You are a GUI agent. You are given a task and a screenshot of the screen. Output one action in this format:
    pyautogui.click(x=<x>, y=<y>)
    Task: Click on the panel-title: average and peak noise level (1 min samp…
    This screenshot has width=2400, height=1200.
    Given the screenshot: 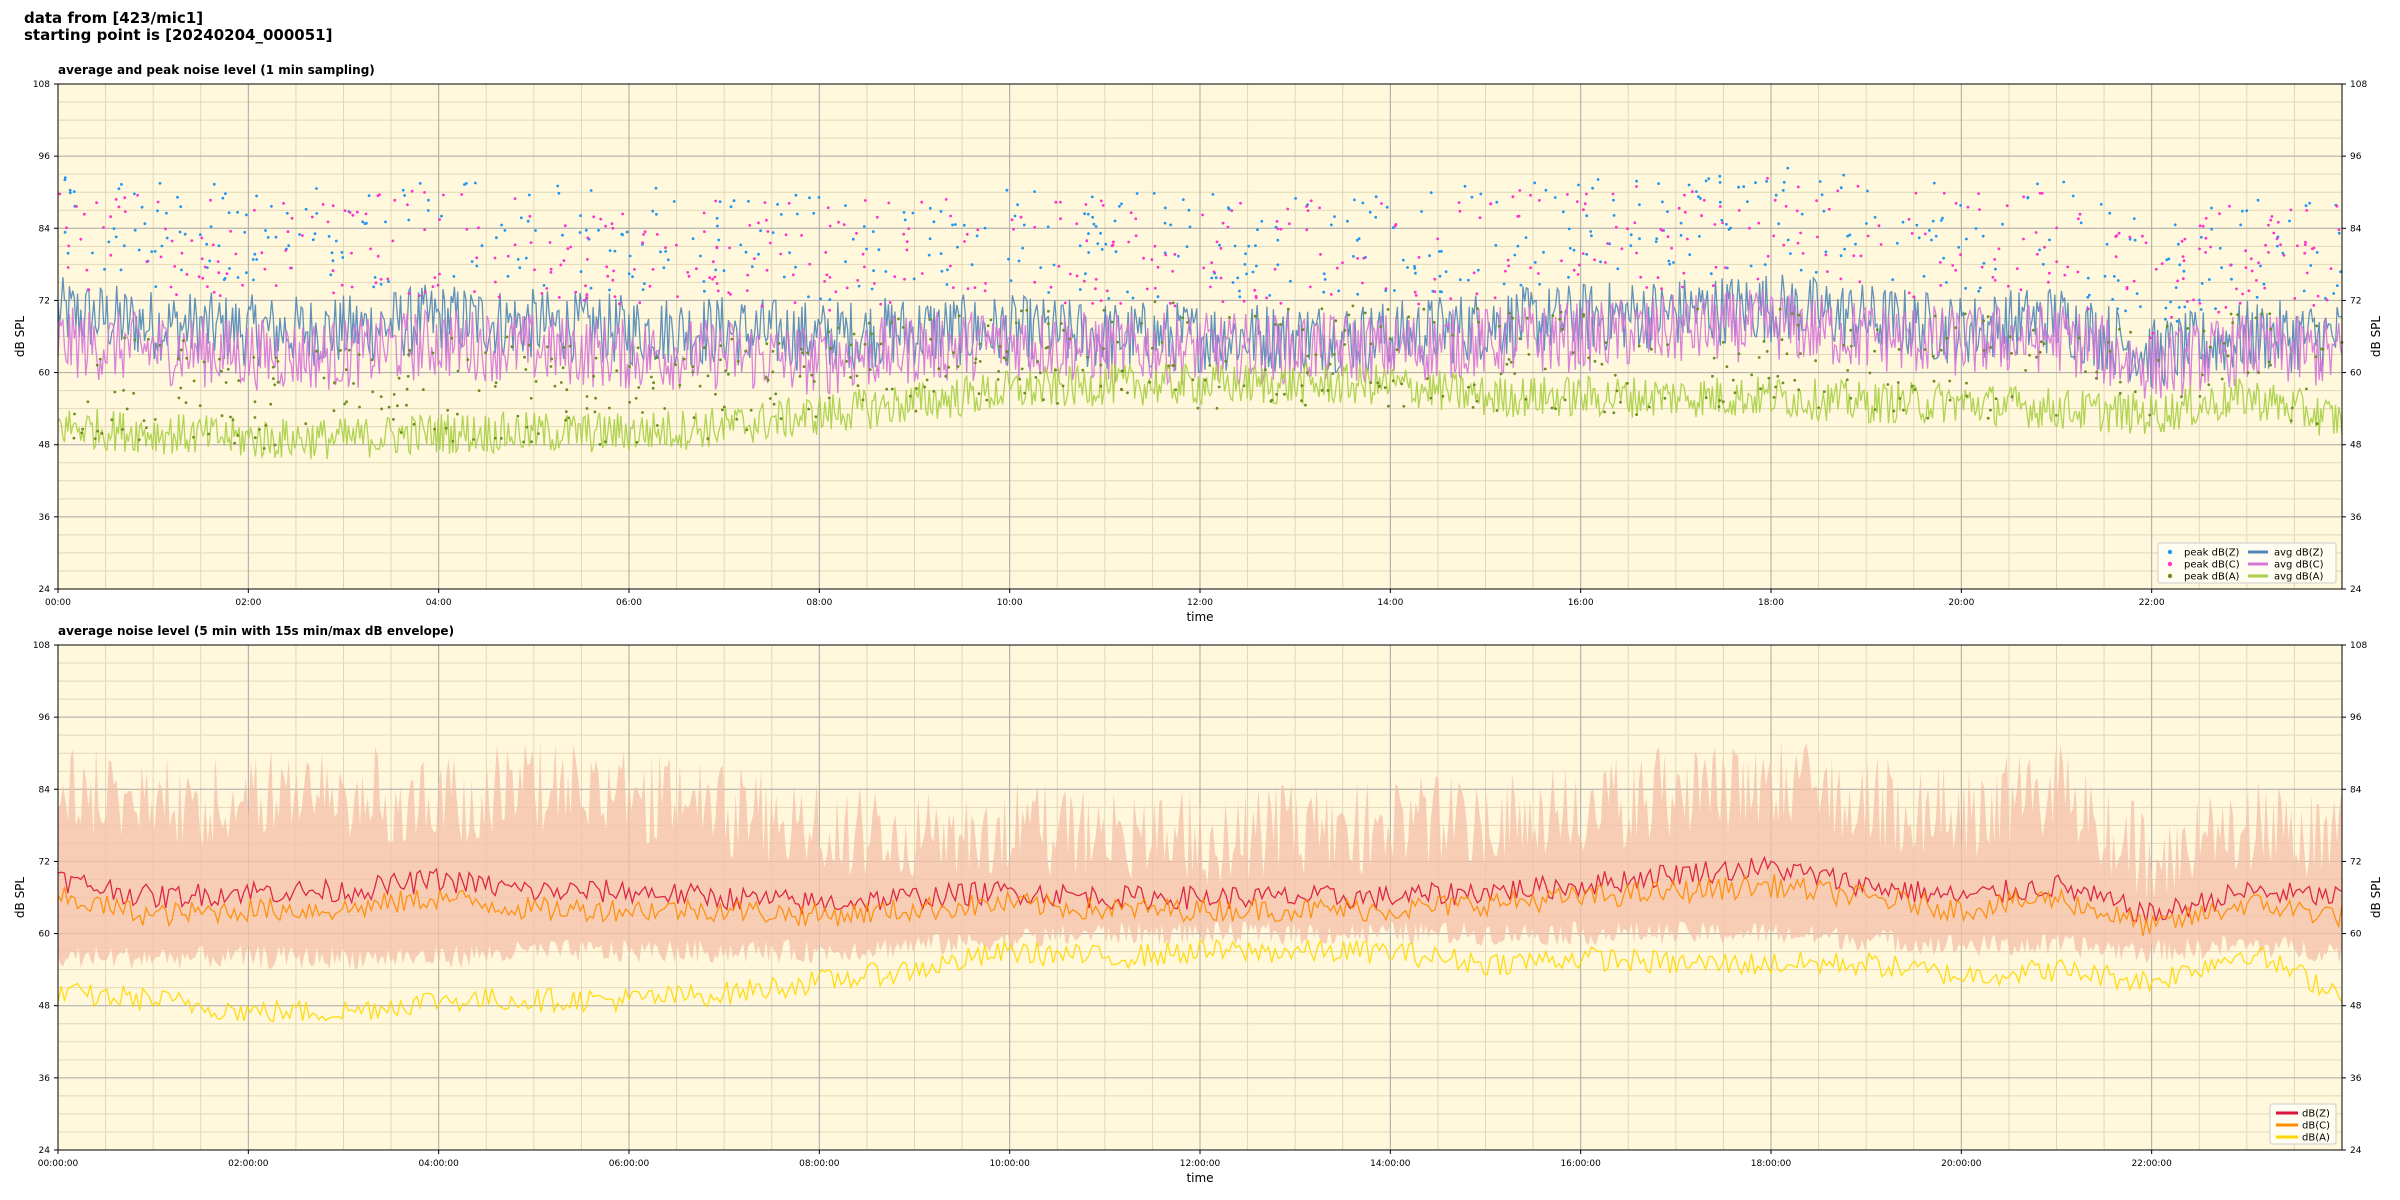 What is the action you would take?
    pyautogui.click(x=216, y=70)
    